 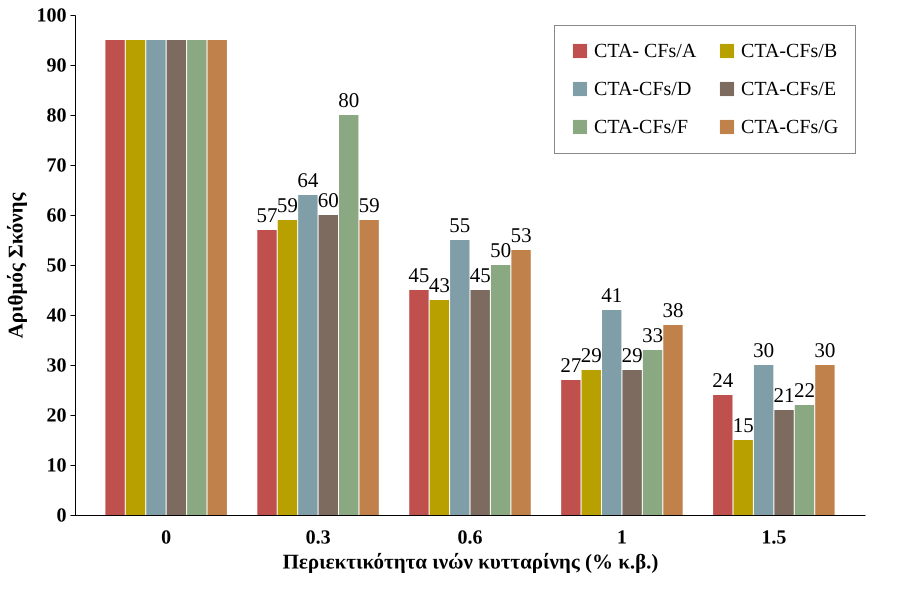 What do you see at coordinates (804, 390) in the screenshot?
I see `data-label: 22` at bounding box center [804, 390].